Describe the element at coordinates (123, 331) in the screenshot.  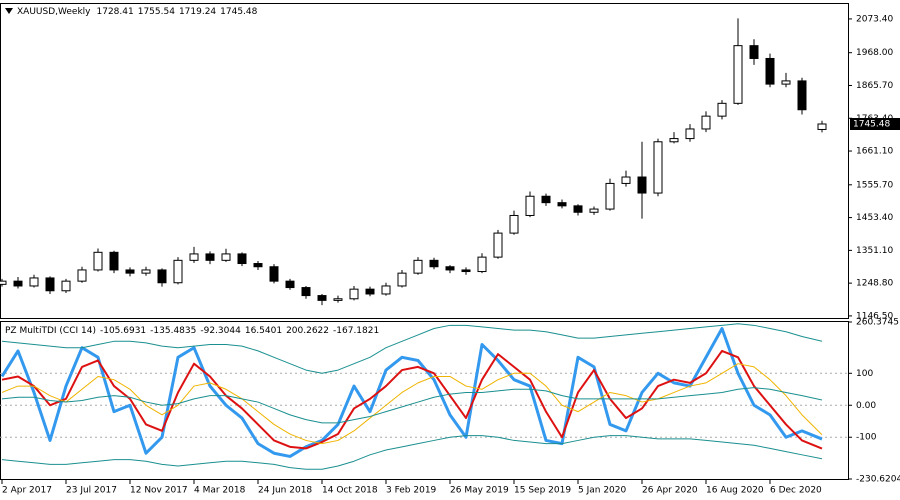
I see `indicator-value: -105.6931` at that location.